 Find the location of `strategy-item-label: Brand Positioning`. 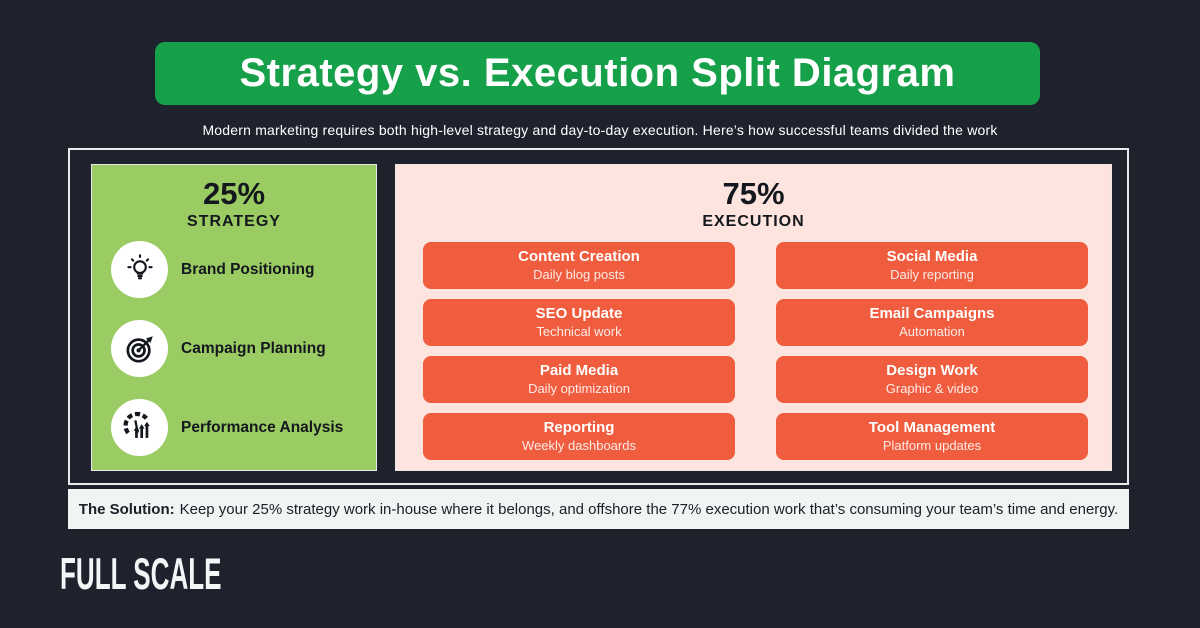

strategy-item-label: Brand Positioning is located at coordinates (248, 269).